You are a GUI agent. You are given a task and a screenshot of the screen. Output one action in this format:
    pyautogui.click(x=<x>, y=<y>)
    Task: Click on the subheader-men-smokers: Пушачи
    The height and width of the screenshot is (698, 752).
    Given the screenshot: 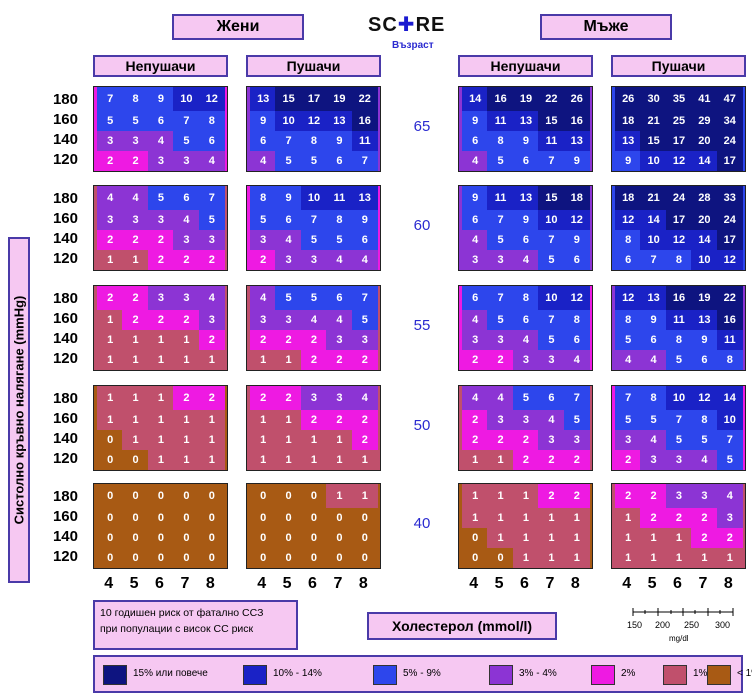 What is the action you would take?
    pyautogui.click(x=678, y=66)
    